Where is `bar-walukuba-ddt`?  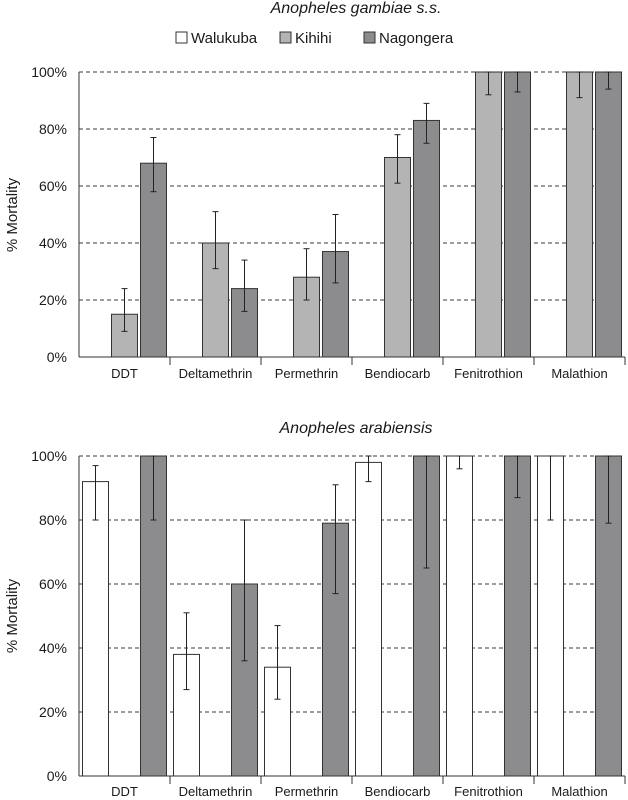
bar-walukuba-ddt is located at coordinates (95, 629).